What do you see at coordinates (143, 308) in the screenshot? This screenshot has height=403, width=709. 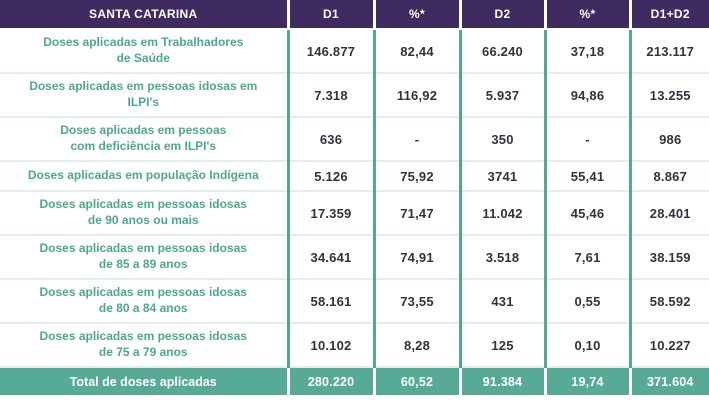 I see `row-label-line: de 80 a 84 anos` at bounding box center [143, 308].